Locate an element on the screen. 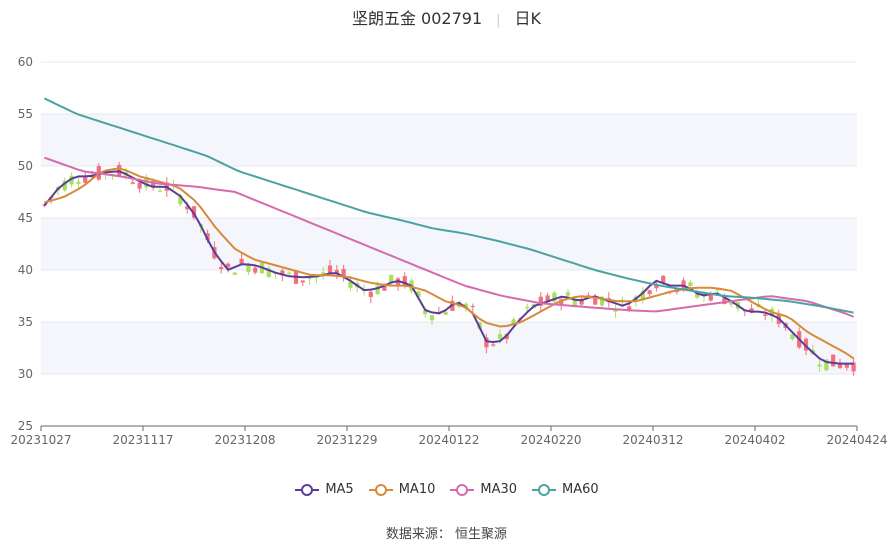 The width and height of the screenshot is (893, 542). x-tick-label: 20240424 is located at coordinates (856, 440).